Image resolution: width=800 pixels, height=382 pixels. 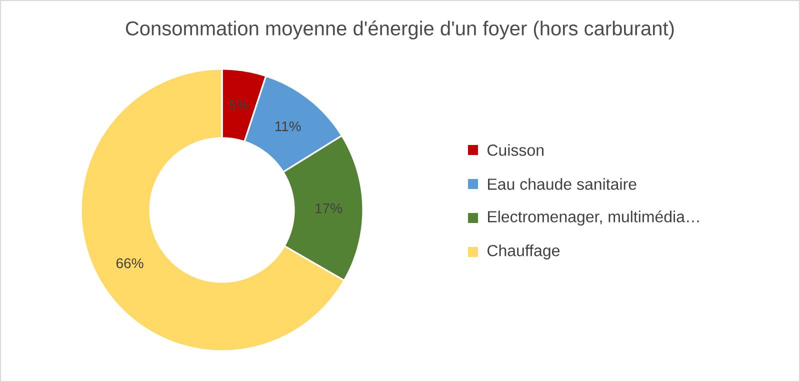 What do you see at coordinates (238, 105) in the screenshot?
I see `data-label: 5%` at bounding box center [238, 105].